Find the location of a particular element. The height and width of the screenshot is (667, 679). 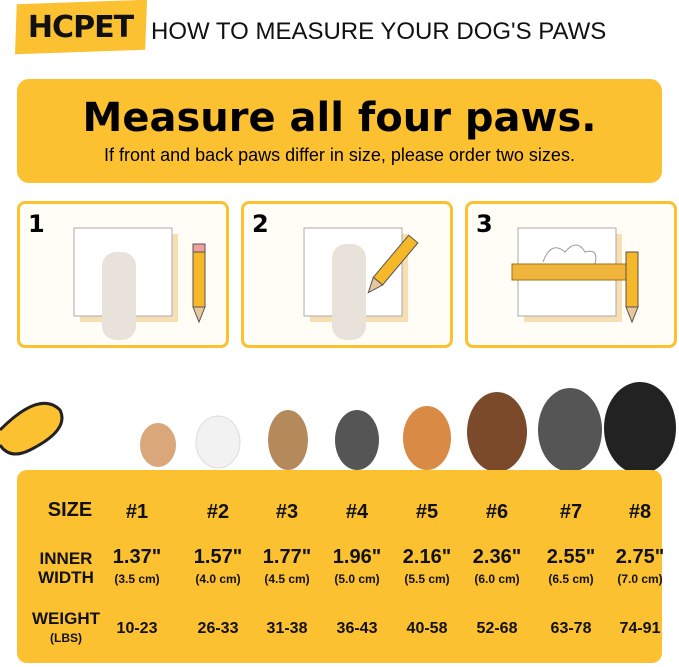

dog-breeds-illustration is located at coordinates (338, 428).